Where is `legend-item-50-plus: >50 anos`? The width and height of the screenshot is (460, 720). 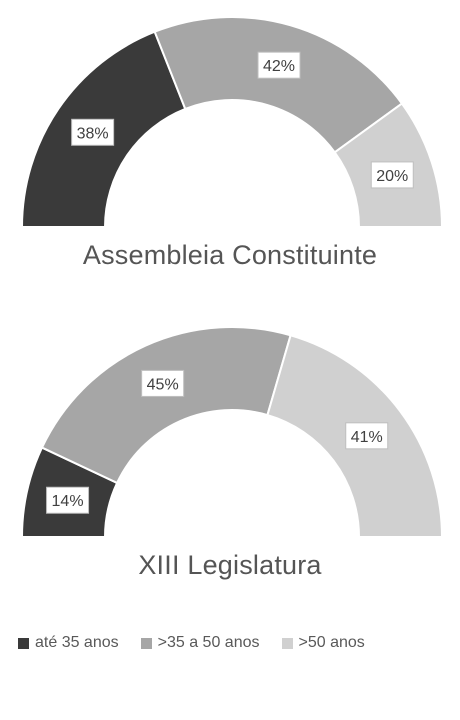 legend-item-50-plus: >50 anos is located at coordinates (323, 643).